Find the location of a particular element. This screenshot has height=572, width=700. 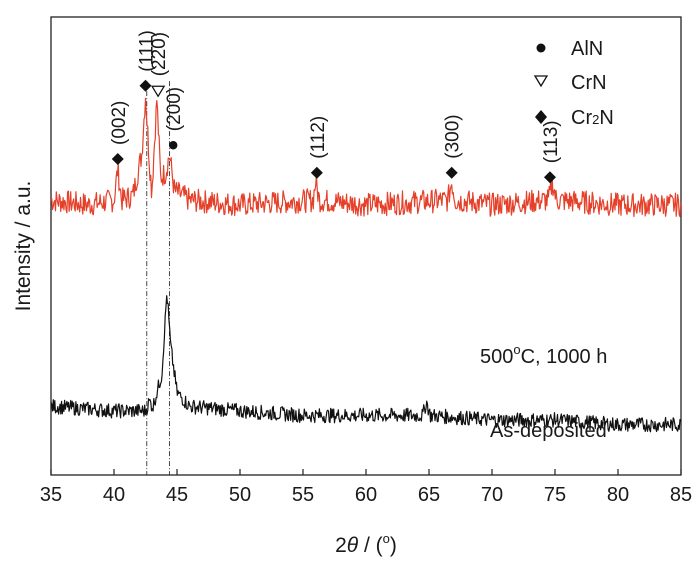

legend-cr2n-label: Cr2N is located at coordinates (592, 118).